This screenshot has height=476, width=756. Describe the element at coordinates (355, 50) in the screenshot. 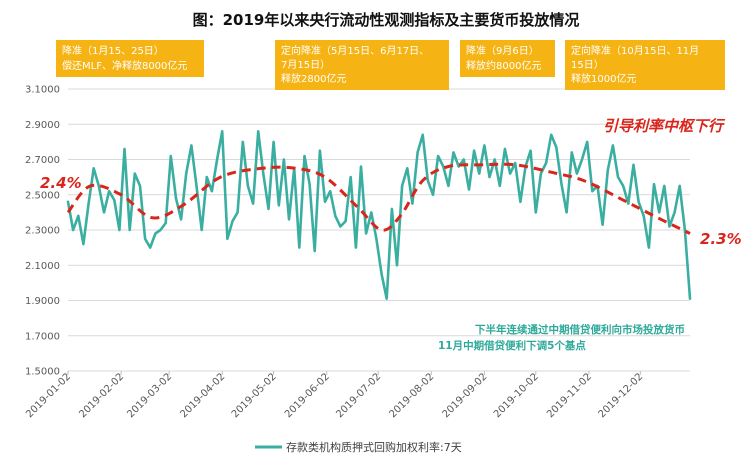

I see `annotation-box-2-line1: 定向降准（5月15日、6月17日、` at that location.